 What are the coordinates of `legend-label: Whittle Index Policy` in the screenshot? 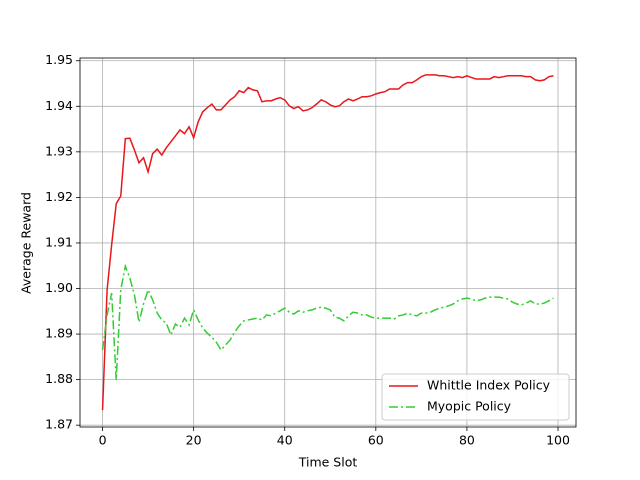 It's located at (489, 385).